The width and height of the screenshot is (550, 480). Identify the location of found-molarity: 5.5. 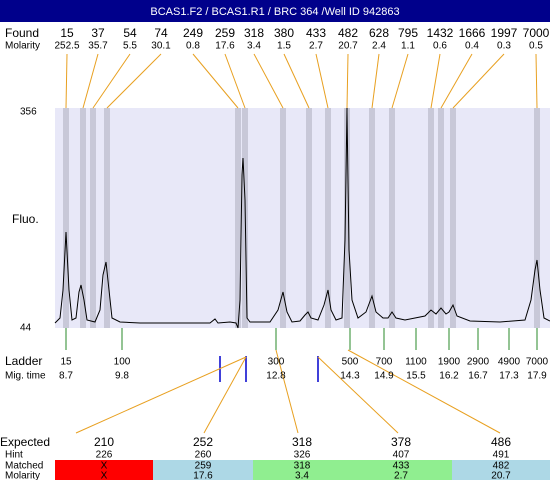
(130, 46).